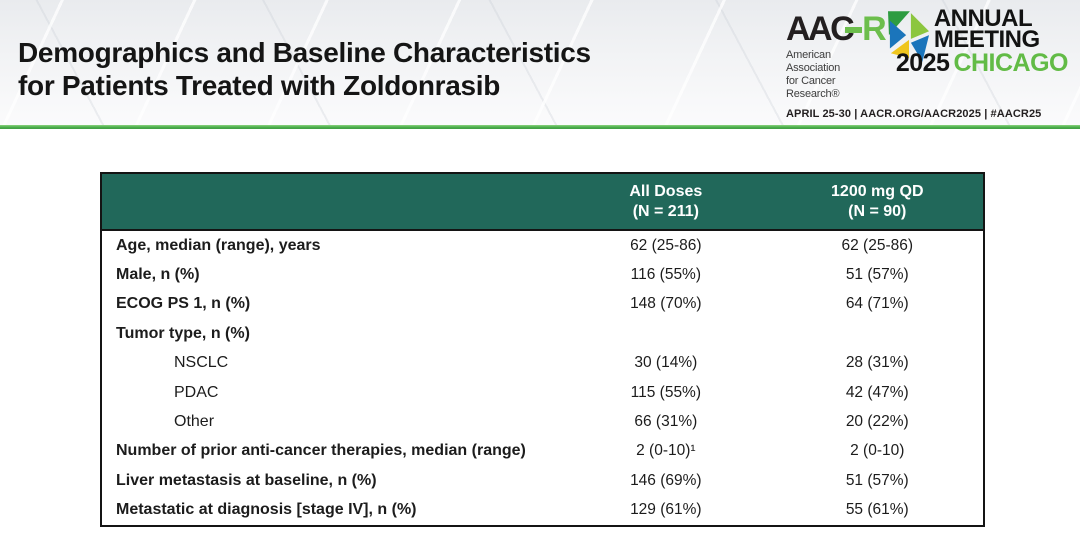 Image resolution: width=1080 pixels, height=560 pixels. Describe the element at coordinates (158, 275) in the screenshot. I see `row-label: Male, n (%)` at that location.